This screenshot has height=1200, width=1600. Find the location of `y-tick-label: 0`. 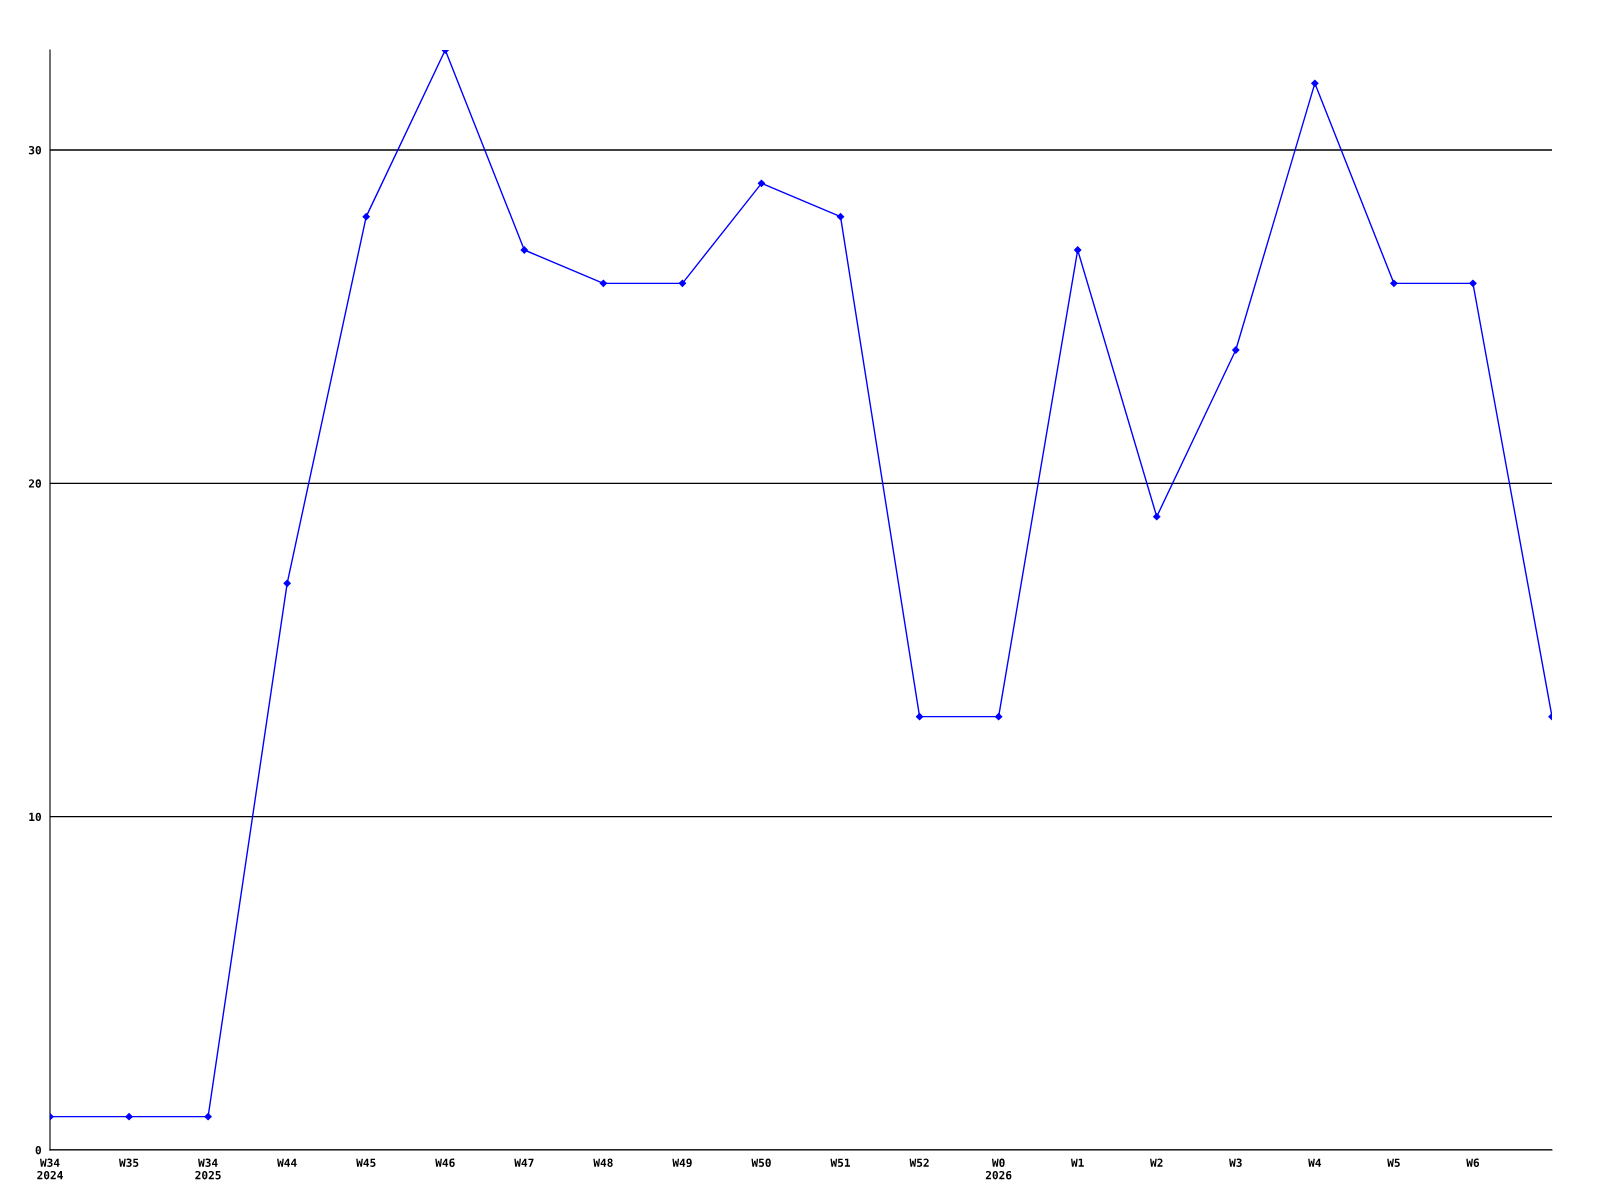

y-tick-label: 0 is located at coordinates (38, 1150).